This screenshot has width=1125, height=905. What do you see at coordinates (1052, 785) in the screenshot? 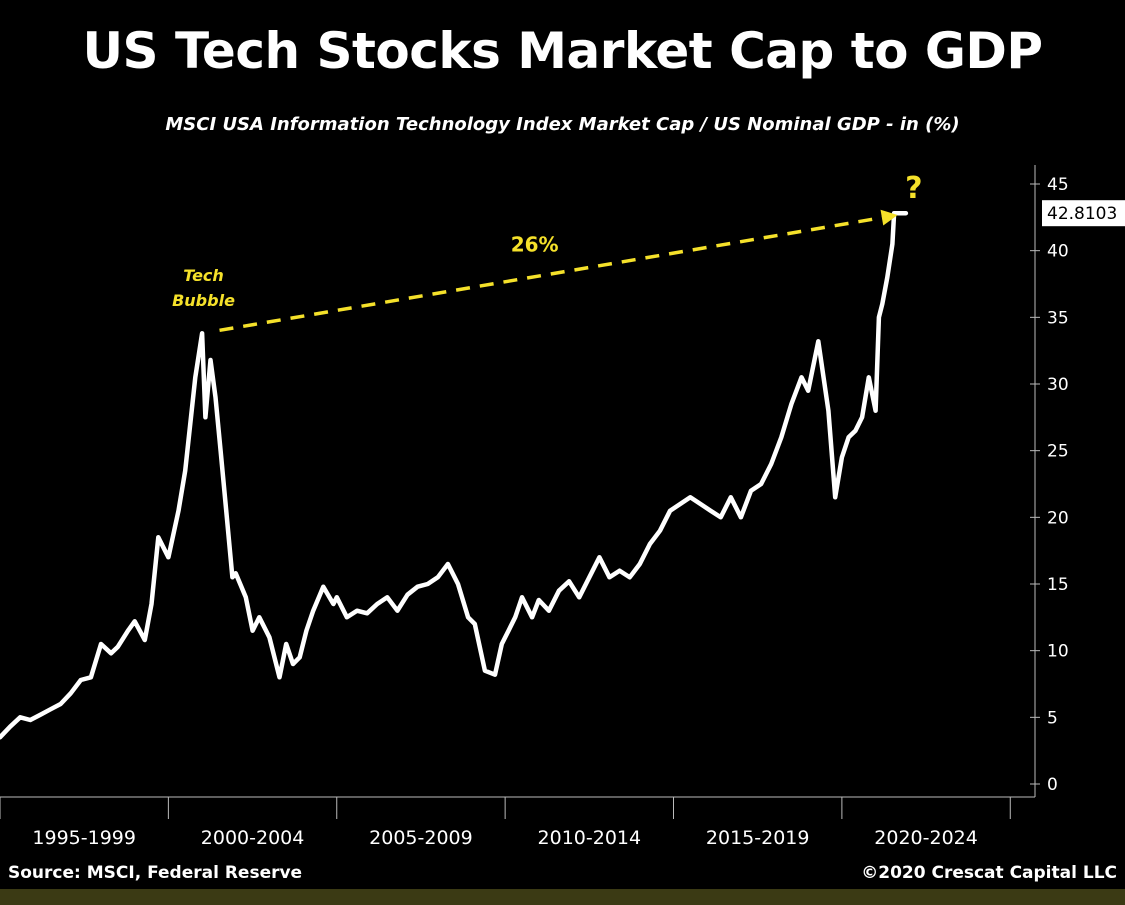
I see `y-tick-label: 0` at bounding box center [1052, 785].